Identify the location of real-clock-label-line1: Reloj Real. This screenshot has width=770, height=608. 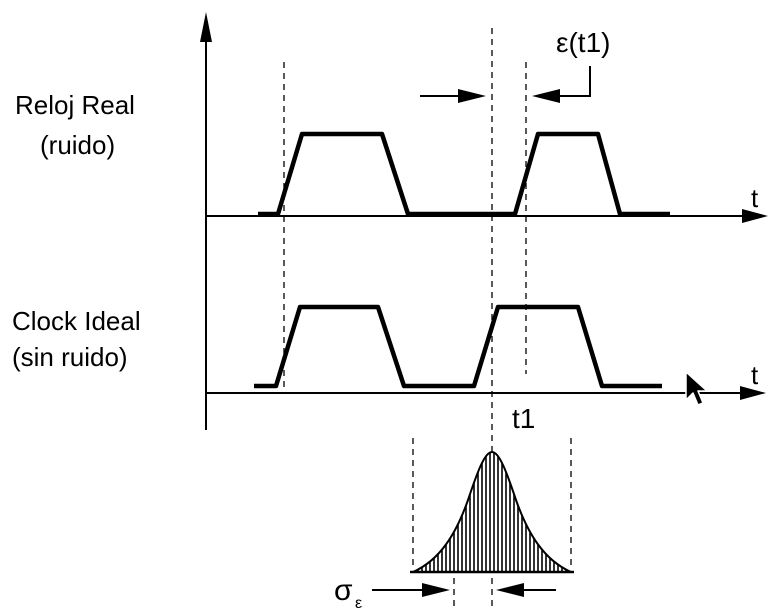
(75, 105).